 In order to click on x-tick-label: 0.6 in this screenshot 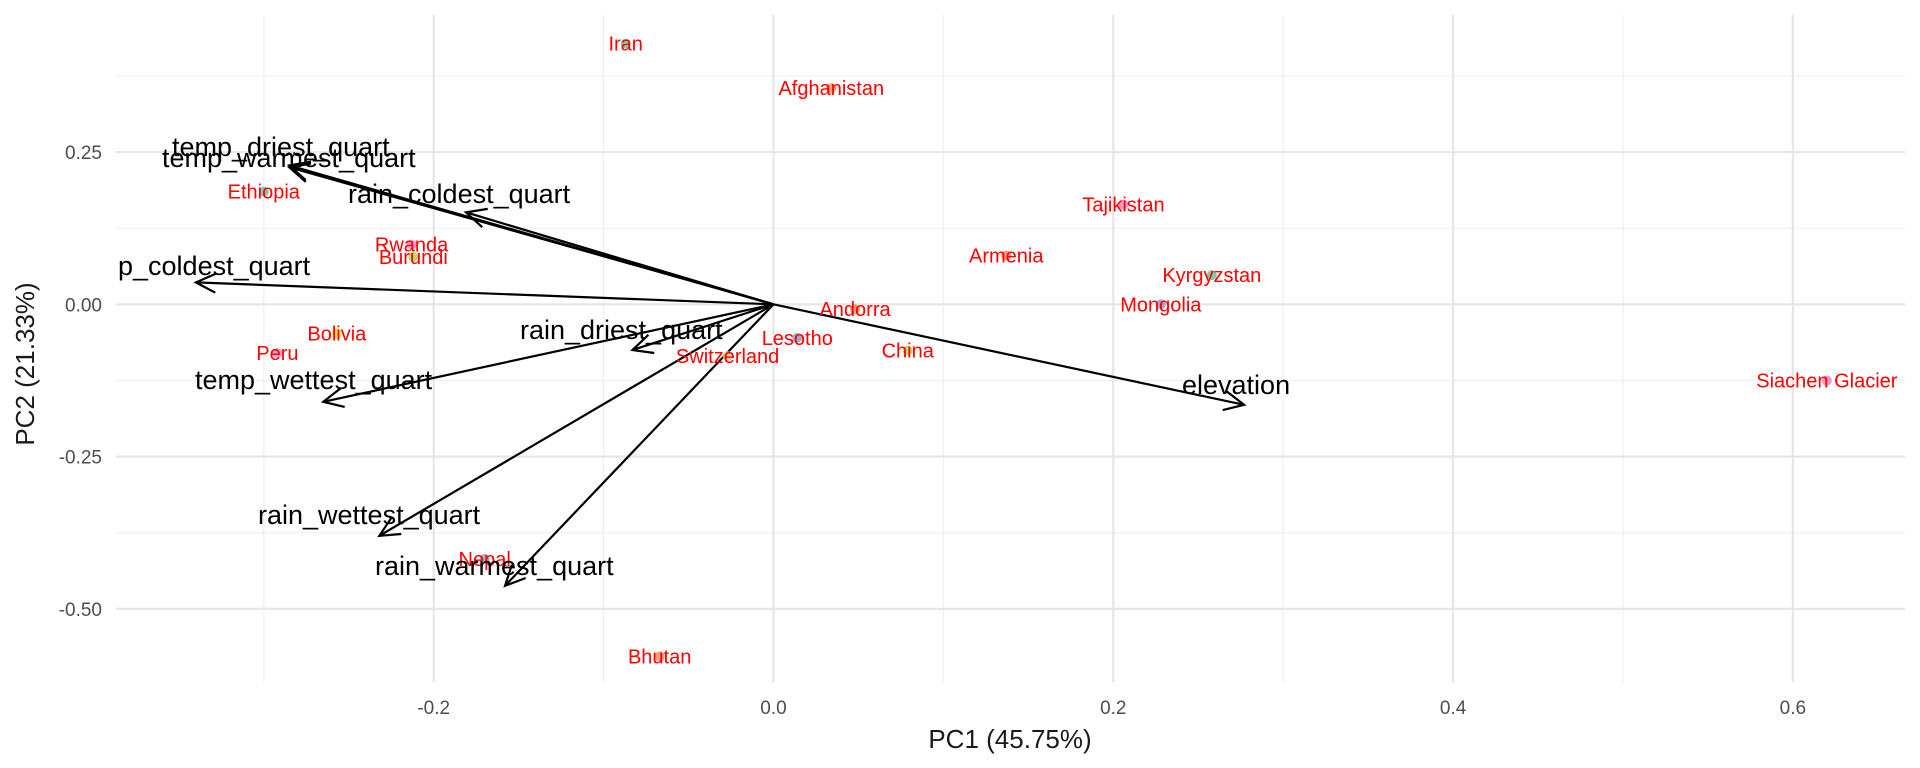, I will do `click(1793, 708)`.